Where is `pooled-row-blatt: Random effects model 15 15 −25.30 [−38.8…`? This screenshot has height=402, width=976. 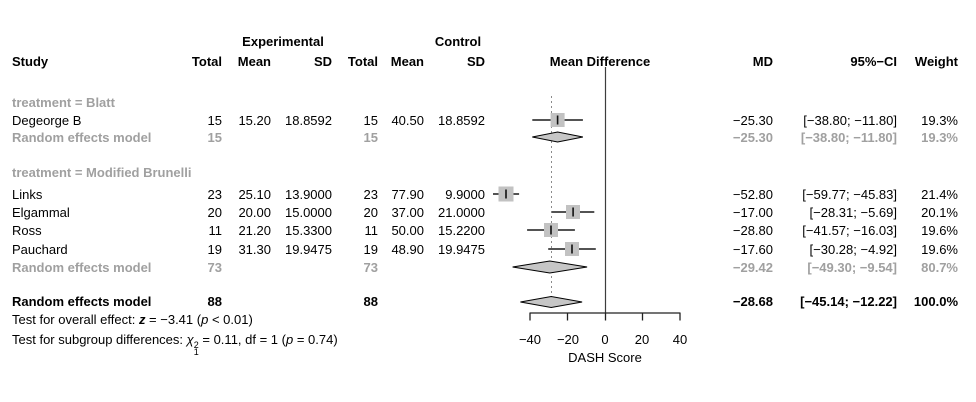 pooled-row-blatt: Random effects model 15 15 −25.30 [−38.8… is located at coordinates (488, 138).